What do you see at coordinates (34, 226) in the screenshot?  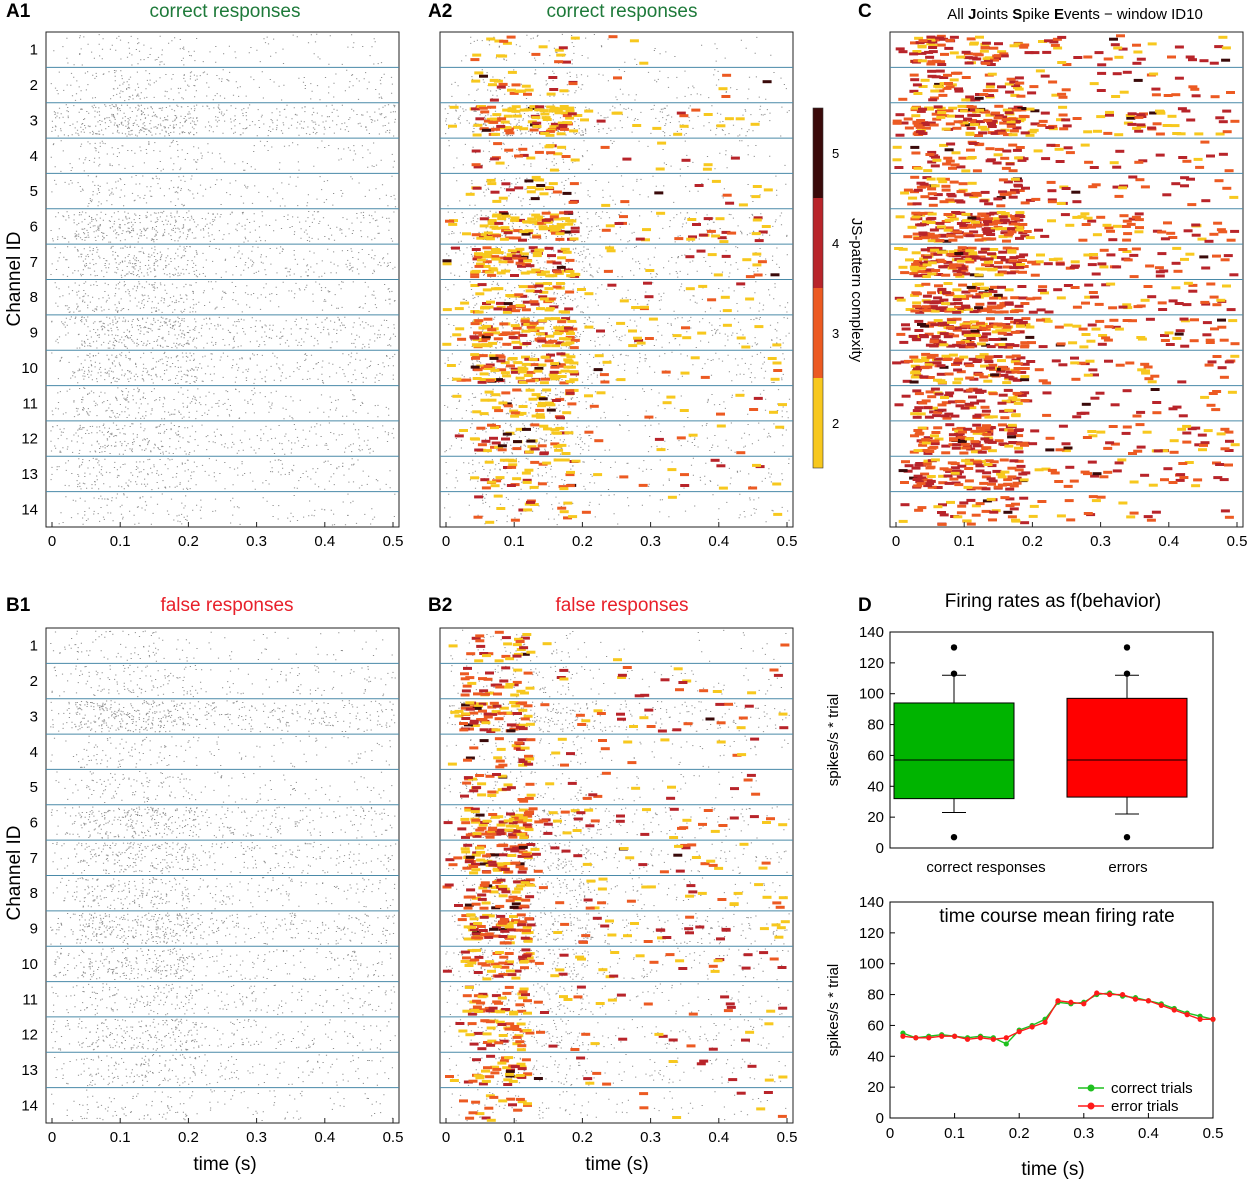 I see `channel-label-6: 6` at bounding box center [34, 226].